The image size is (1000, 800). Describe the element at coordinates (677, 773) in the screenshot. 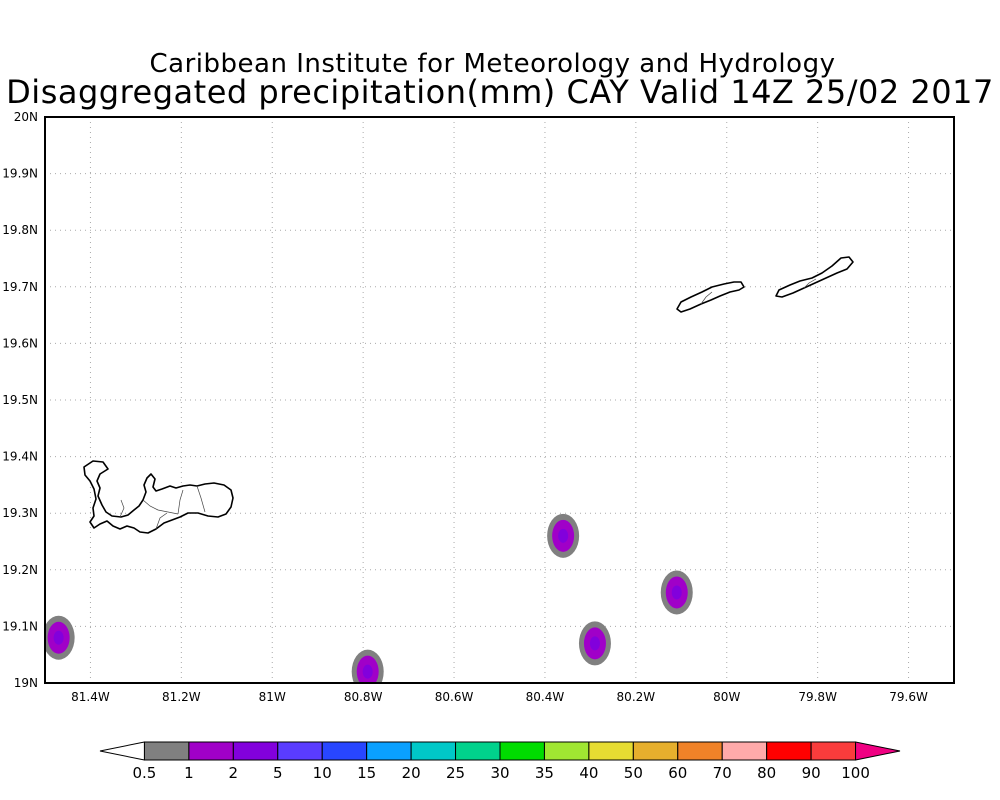

I see `colorbar-label-12: 60` at that location.